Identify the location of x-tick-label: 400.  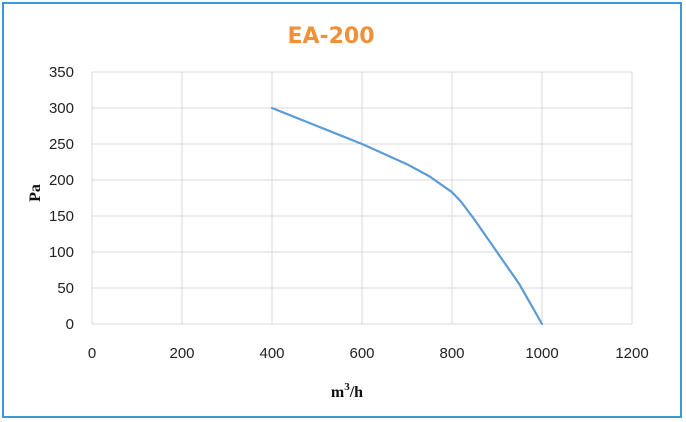
(271, 353).